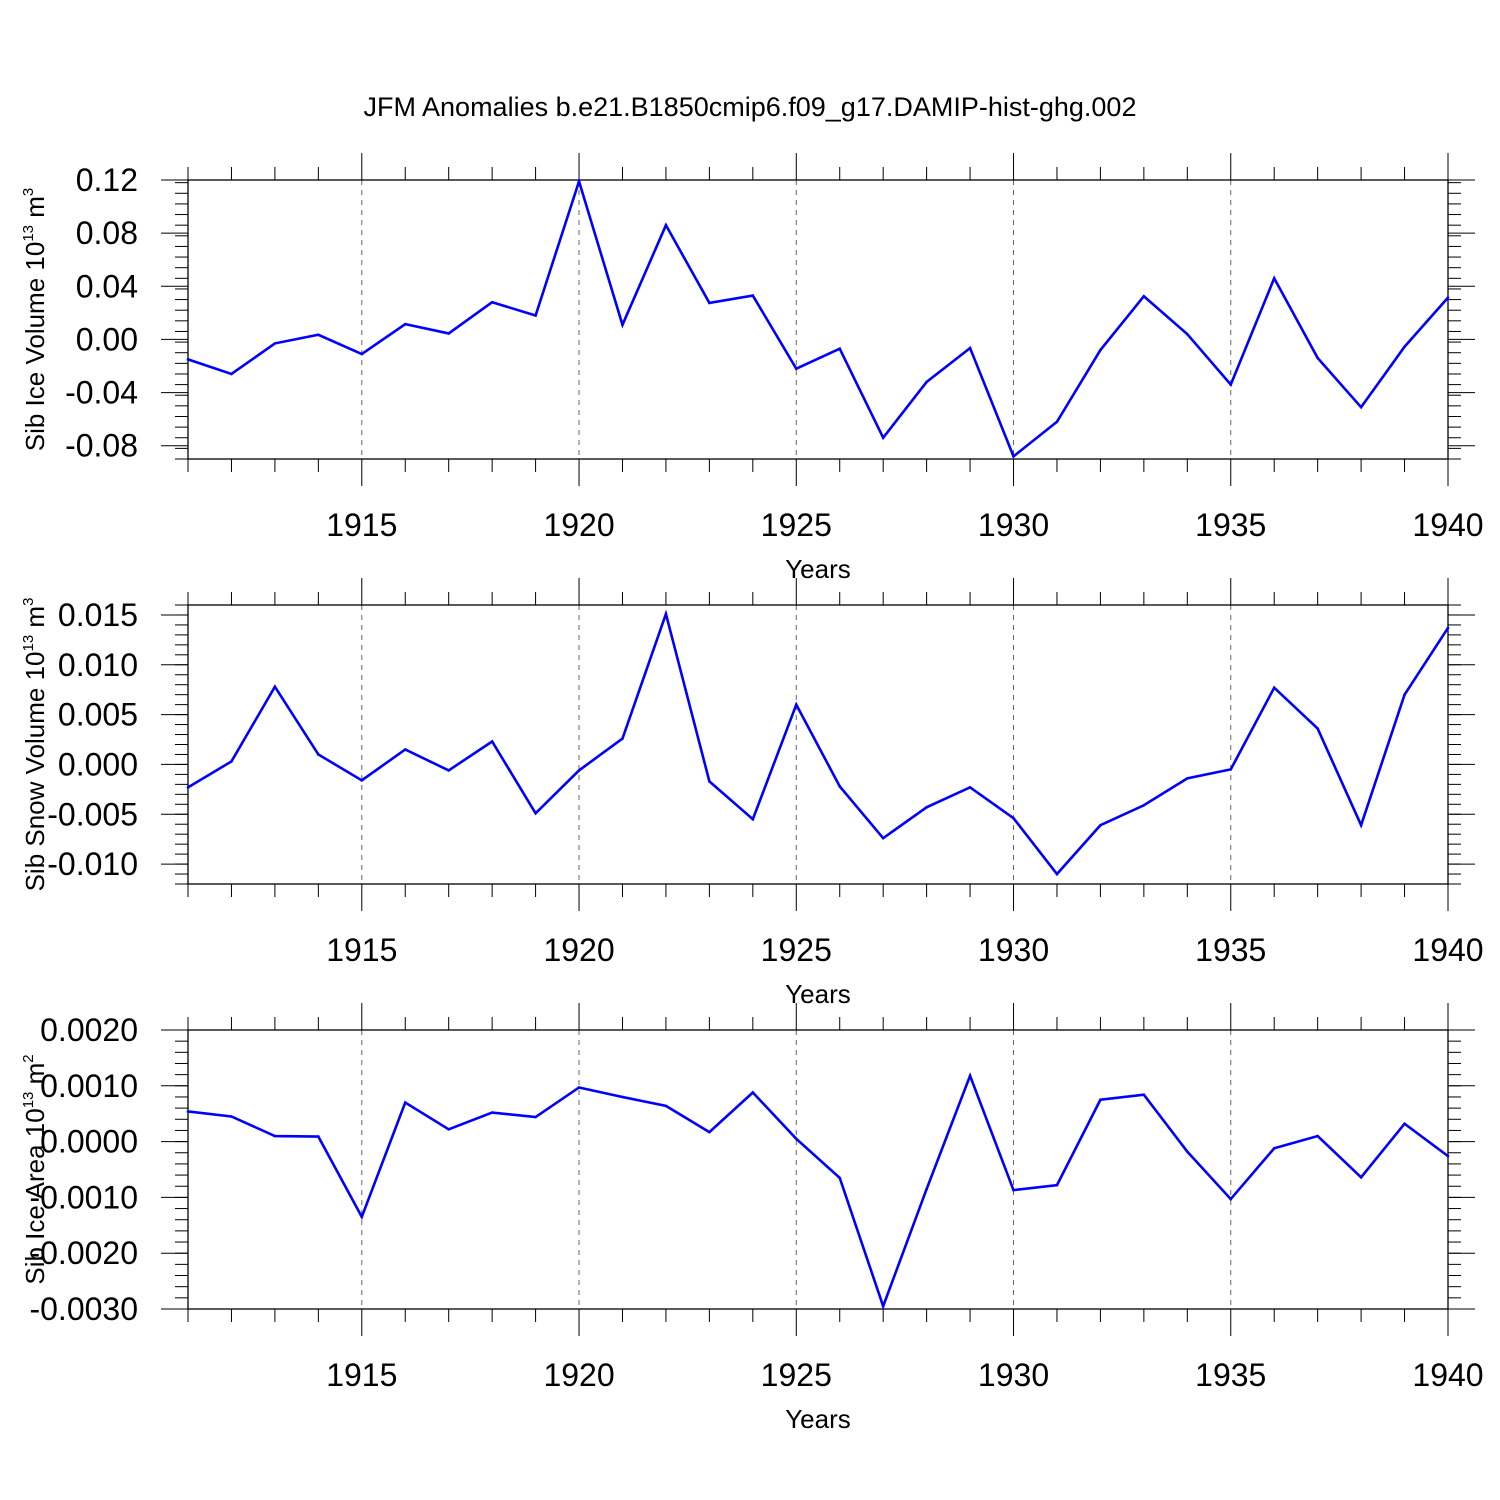 This screenshot has width=1500, height=1500. What do you see at coordinates (361, 525) in the screenshot?
I see `xtick-label-1915: 1915` at bounding box center [361, 525].